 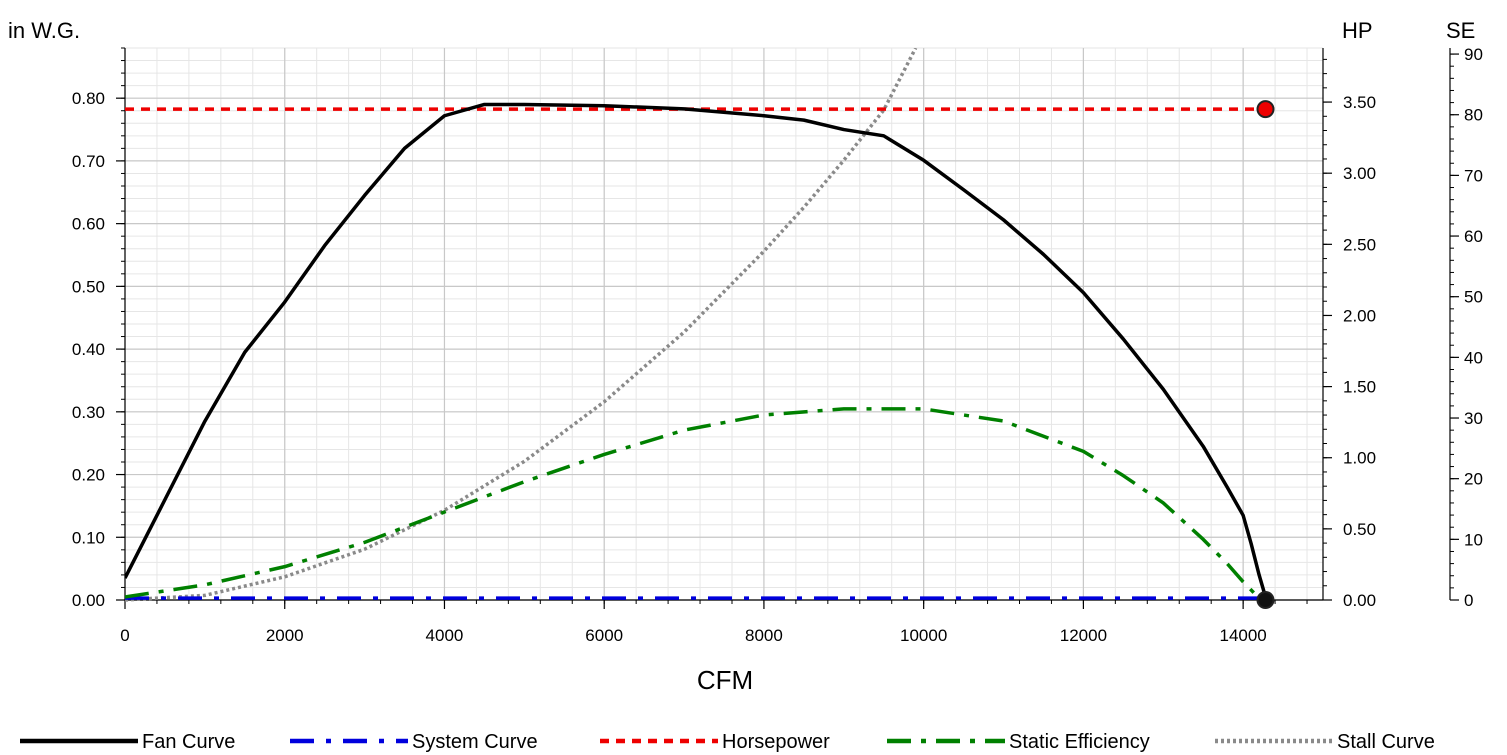 I want to click on y-tick-label: 0.60, so click(x=88, y=224).